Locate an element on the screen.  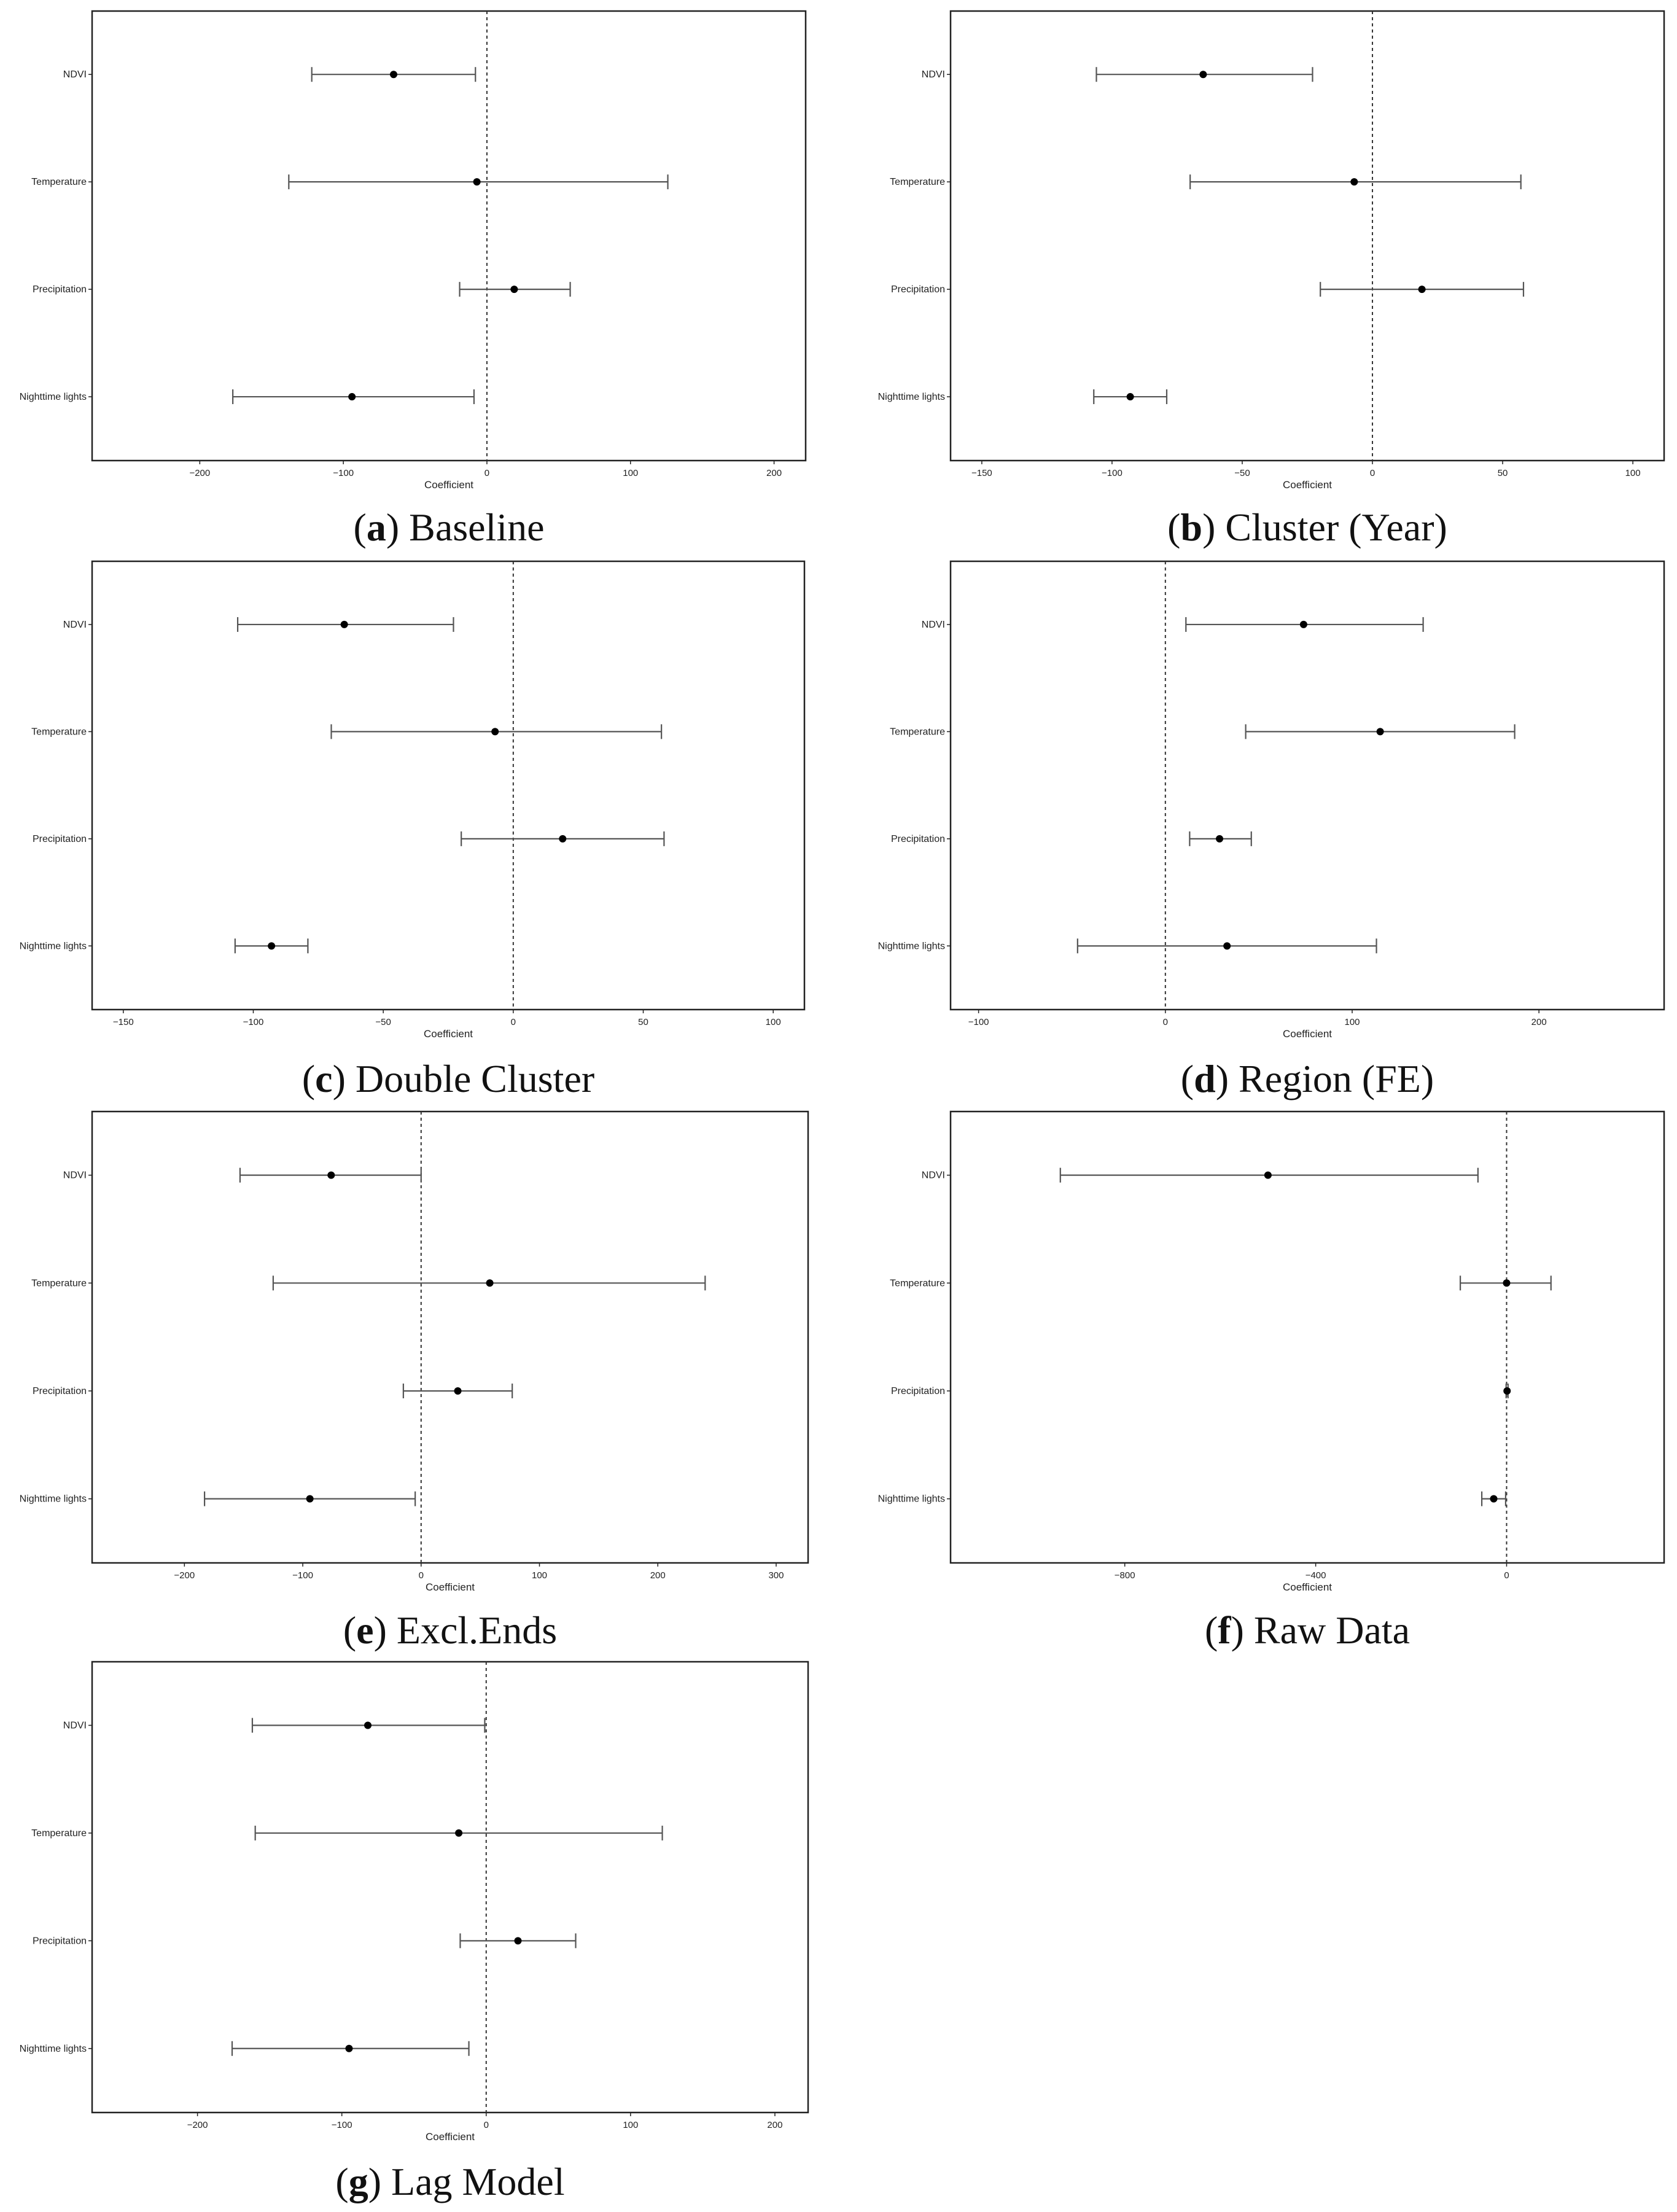
panel-b-caption-open: ( is located at coordinates (1173, 527).